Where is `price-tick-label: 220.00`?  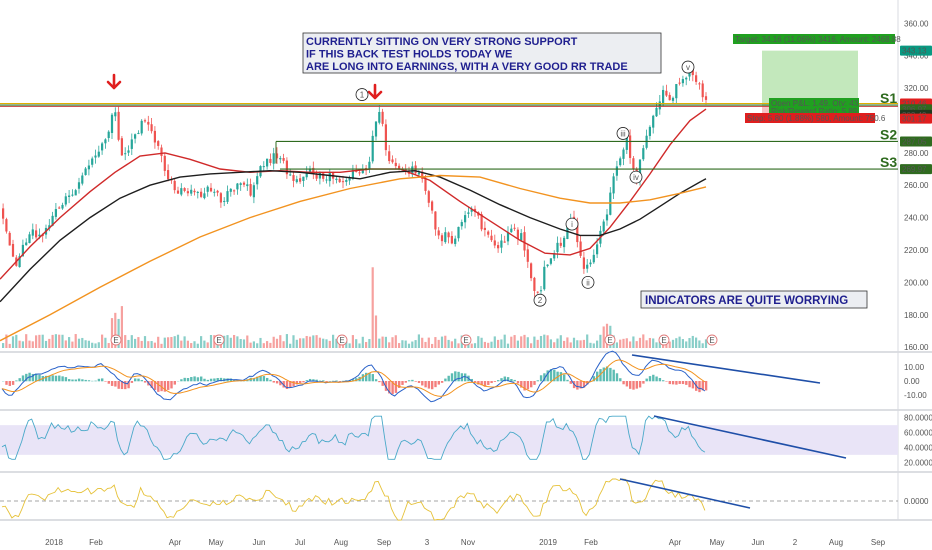
price-tick-label: 220.00 is located at coordinates (916, 250).